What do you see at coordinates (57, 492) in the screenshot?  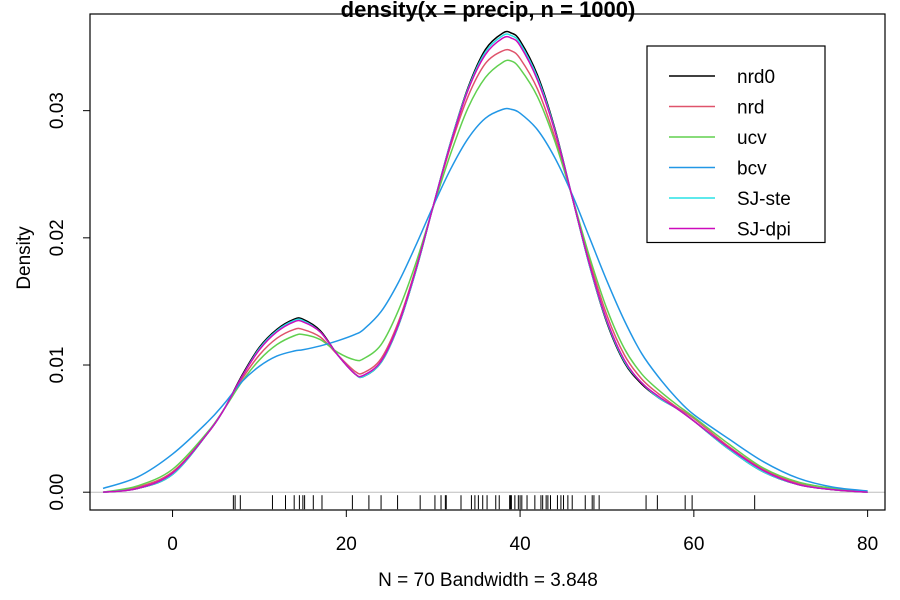 I see `y-tick-label: 0.00` at bounding box center [57, 492].